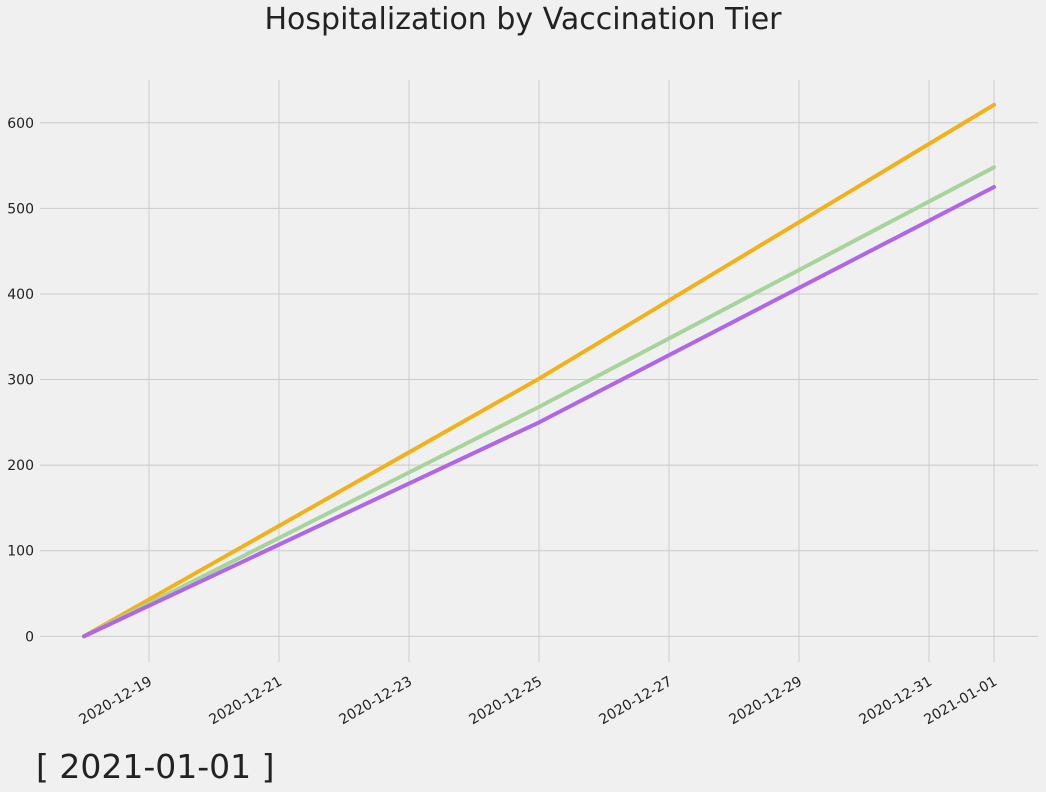  I want to click on x-tick-label: 2020-12-29, so click(766, 701).